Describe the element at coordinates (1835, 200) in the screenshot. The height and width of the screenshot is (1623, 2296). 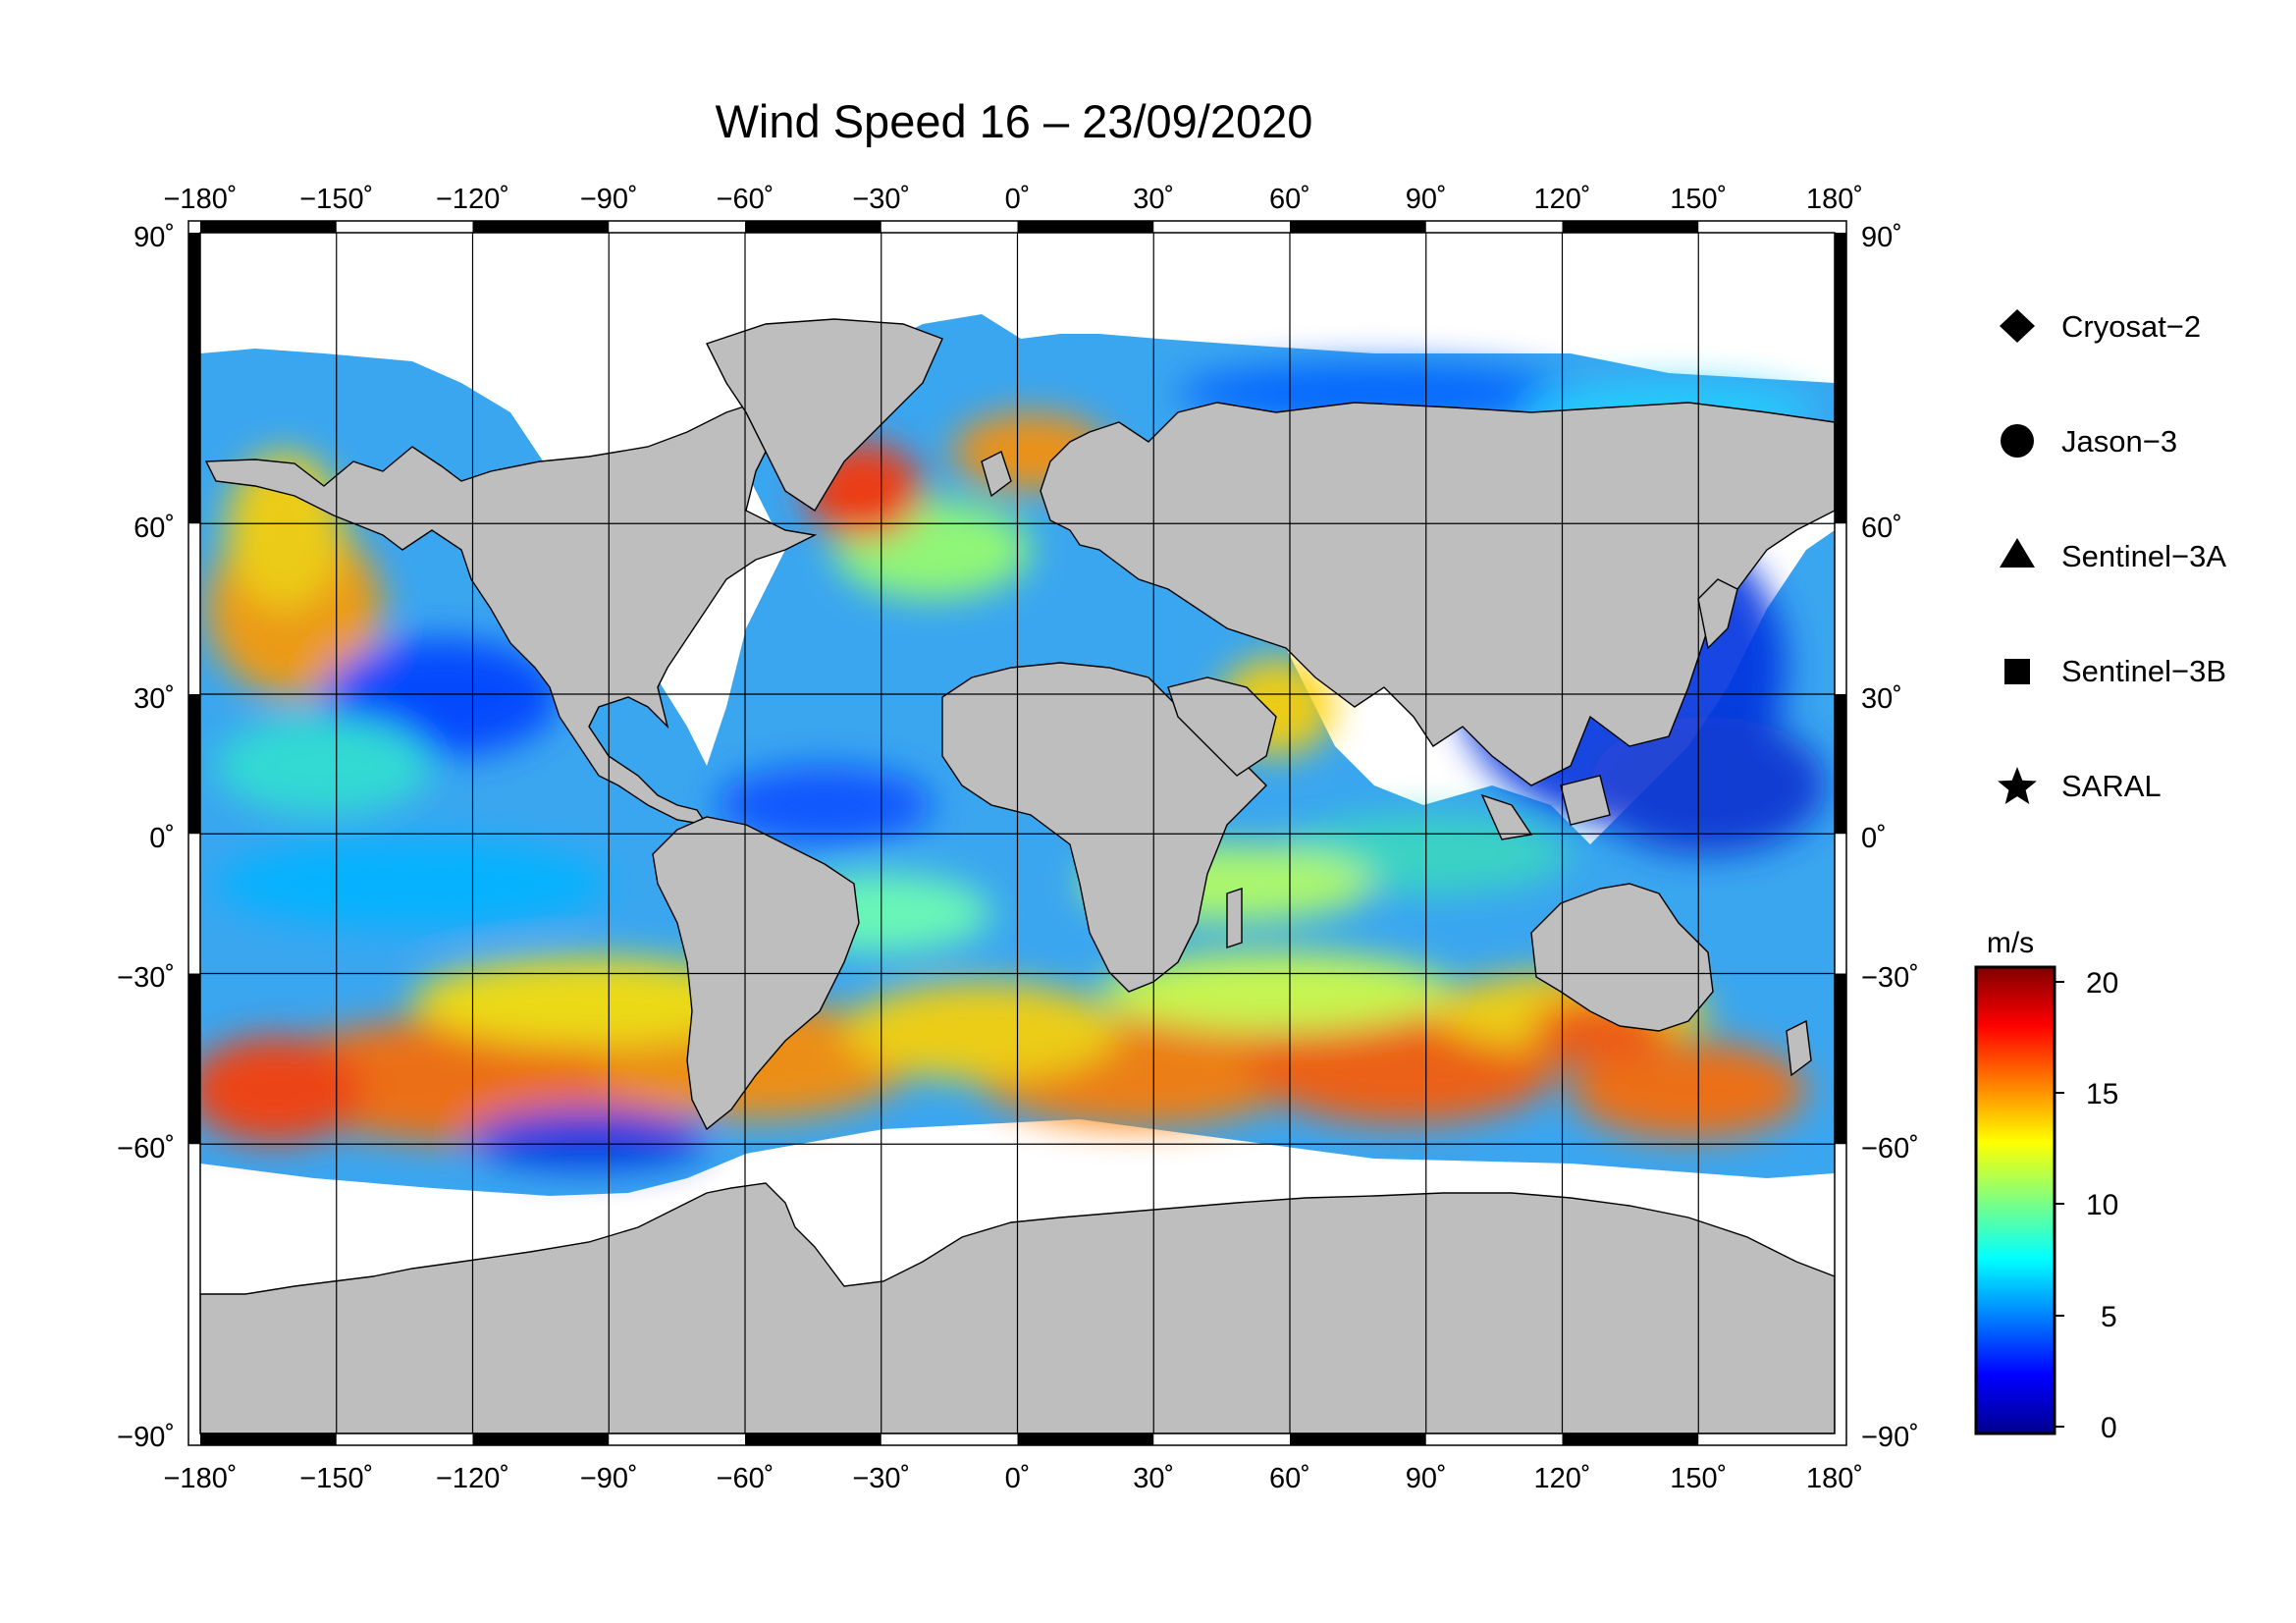
I see `lon-tick-top: 180˚` at that location.